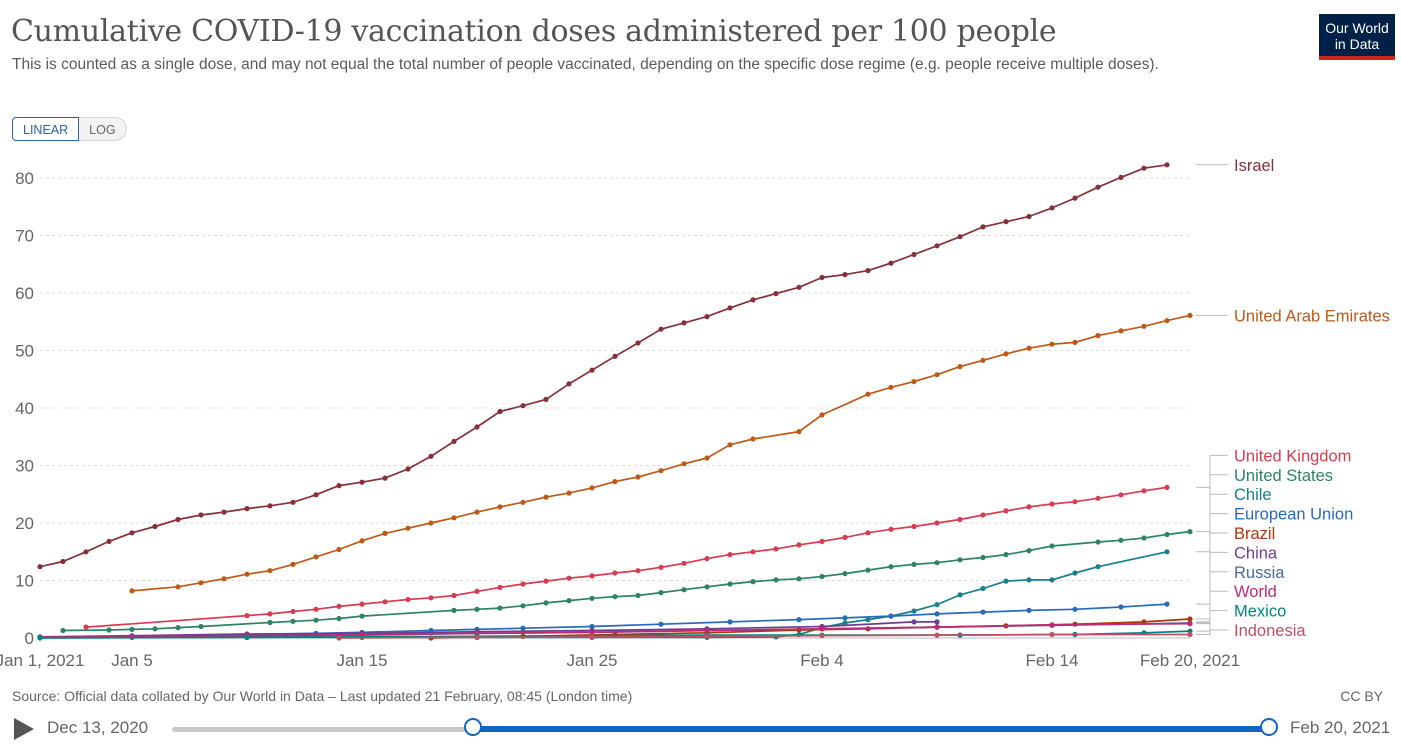  Describe the element at coordinates (24, 408) in the screenshot. I see `y-tick-label: 40` at that location.